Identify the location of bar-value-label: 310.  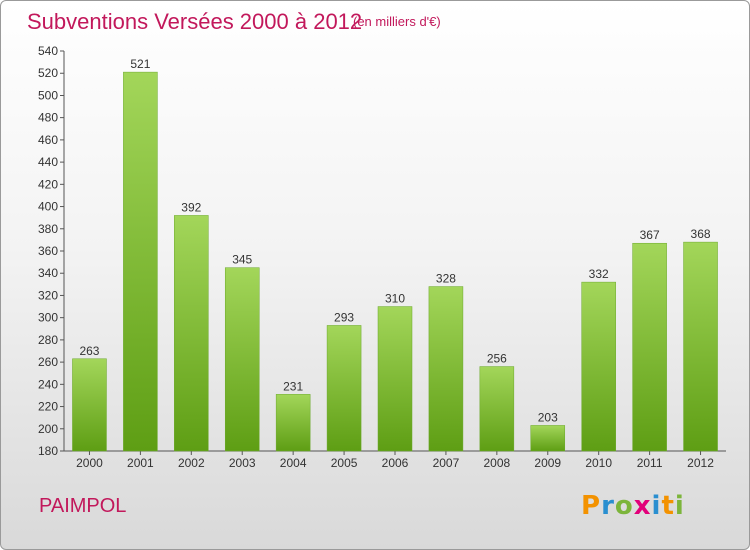
(395, 299).